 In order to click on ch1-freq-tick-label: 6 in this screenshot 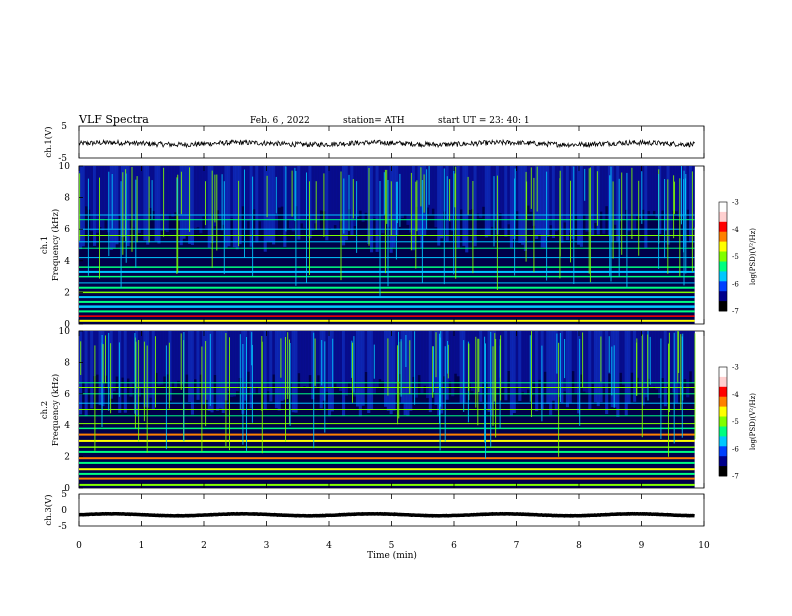, I will do `click(67, 230)`.